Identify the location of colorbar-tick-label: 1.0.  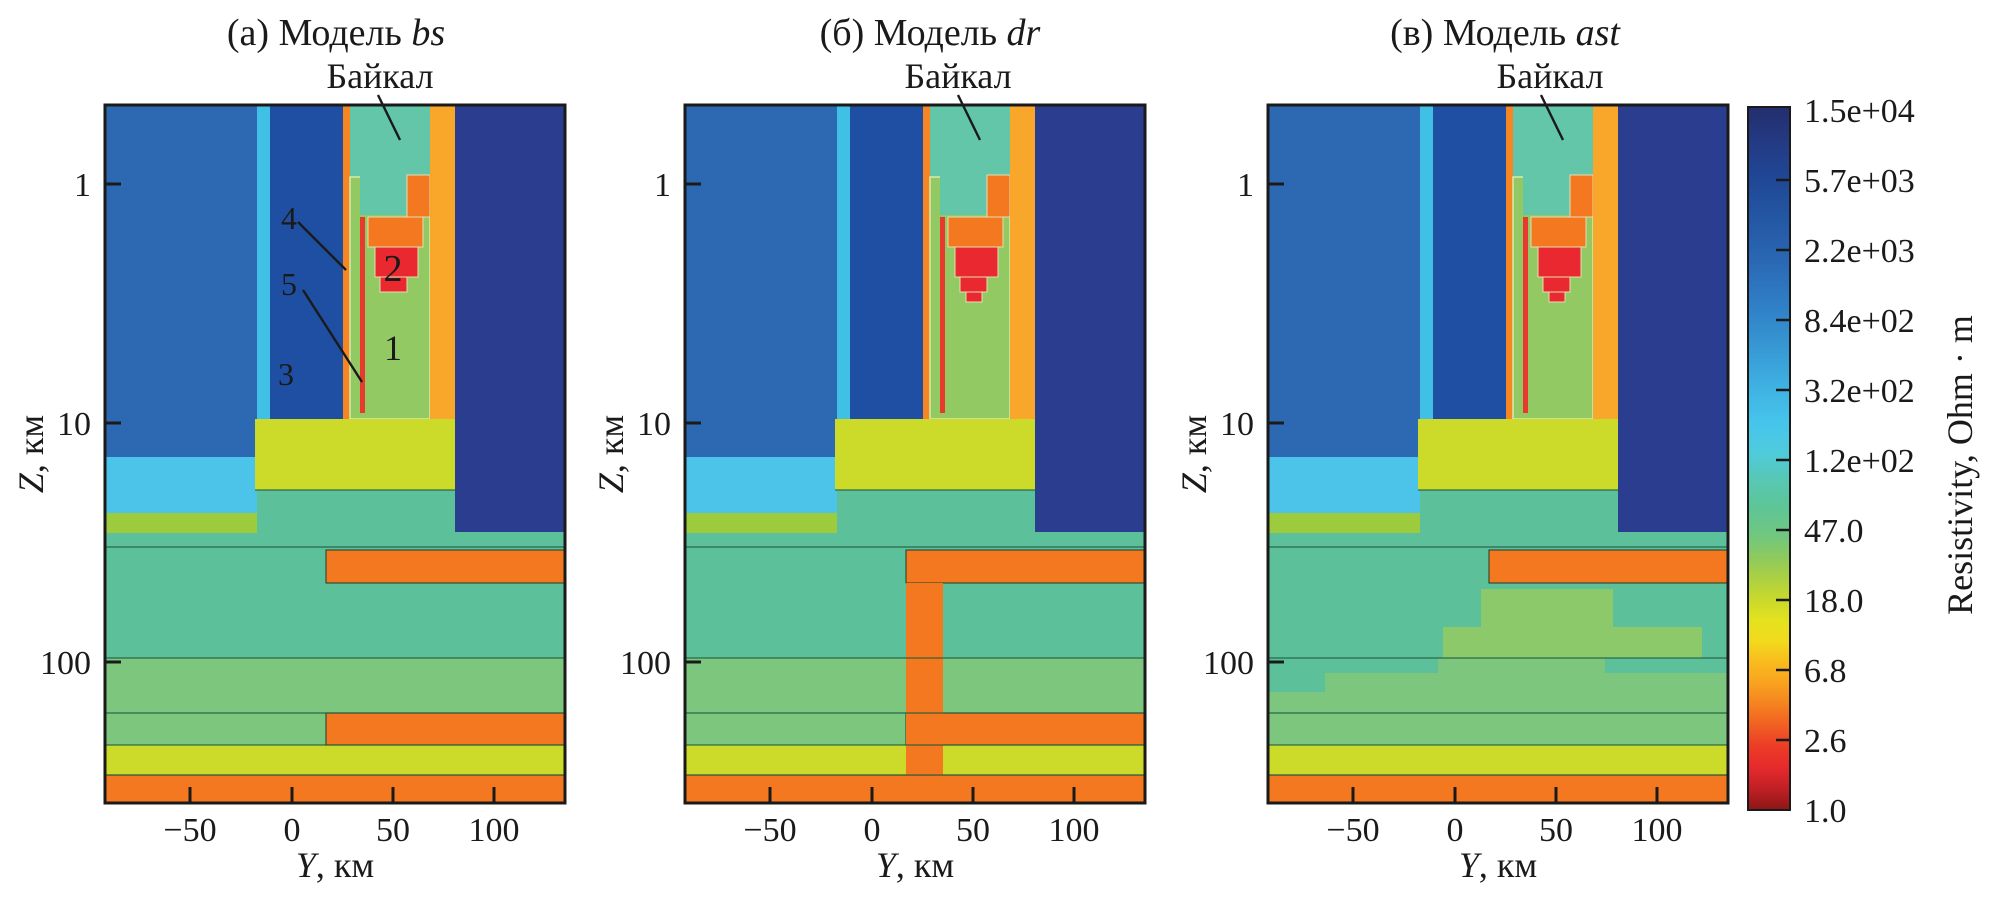
(1825, 811).